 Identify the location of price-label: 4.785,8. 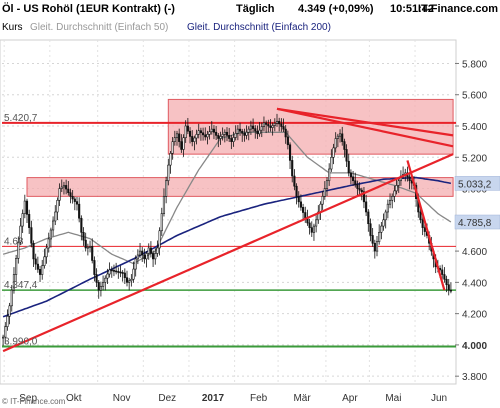
(475, 223).